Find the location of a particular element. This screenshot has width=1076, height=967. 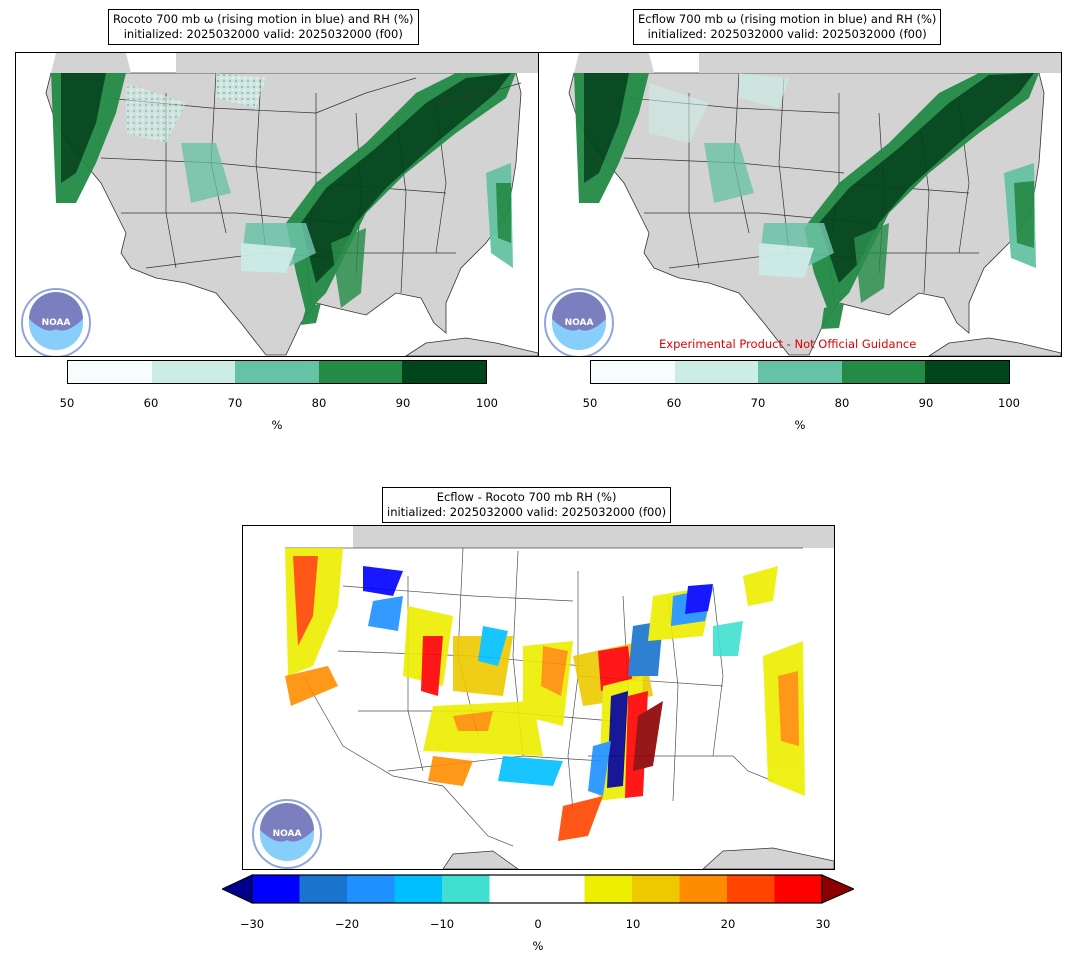

ecflow-tick: 100 is located at coordinates (1009, 403).